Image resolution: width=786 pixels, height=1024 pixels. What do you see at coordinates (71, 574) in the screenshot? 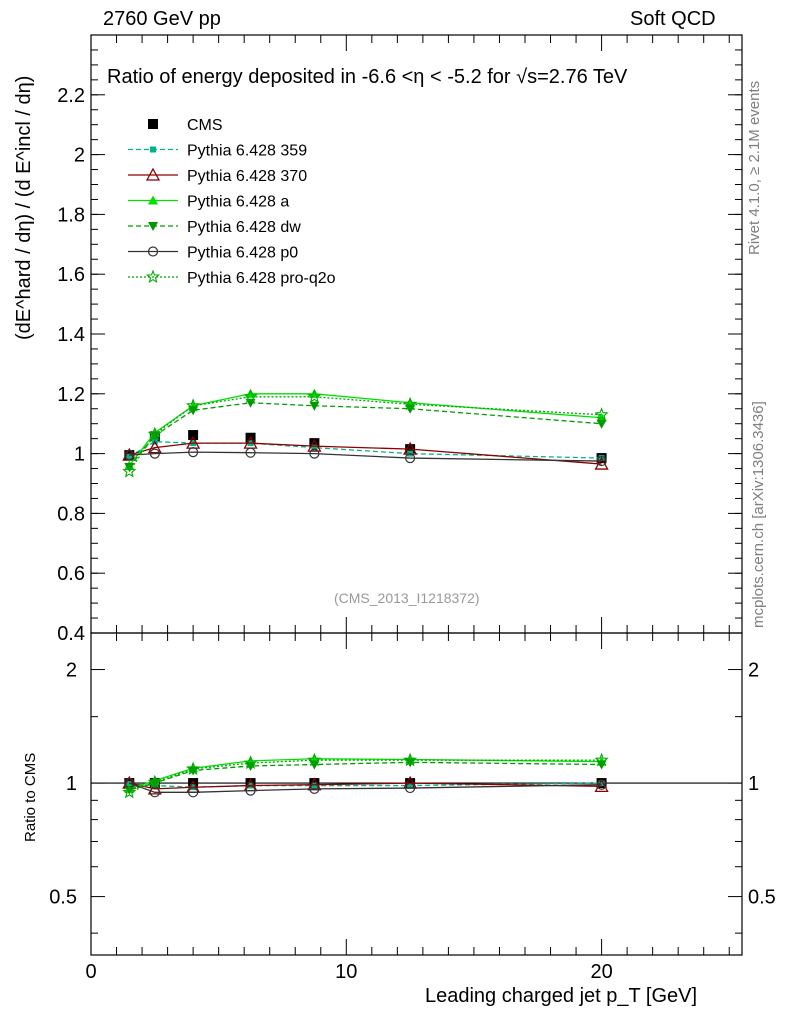
I see `main-y-tick-label: 0.6` at bounding box center [71, 574].